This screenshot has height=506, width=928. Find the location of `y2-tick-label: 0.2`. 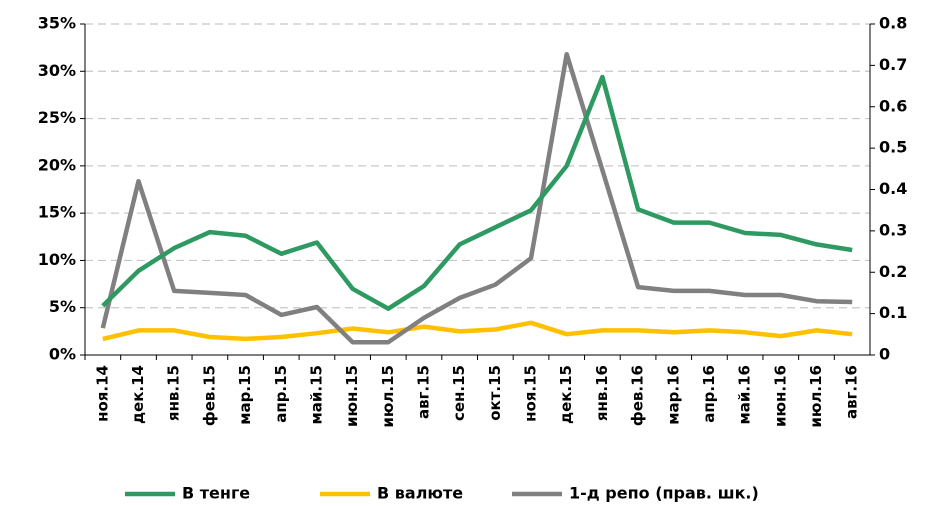

y2-tick-label: 0.2 is located at coordinates (893, 271).